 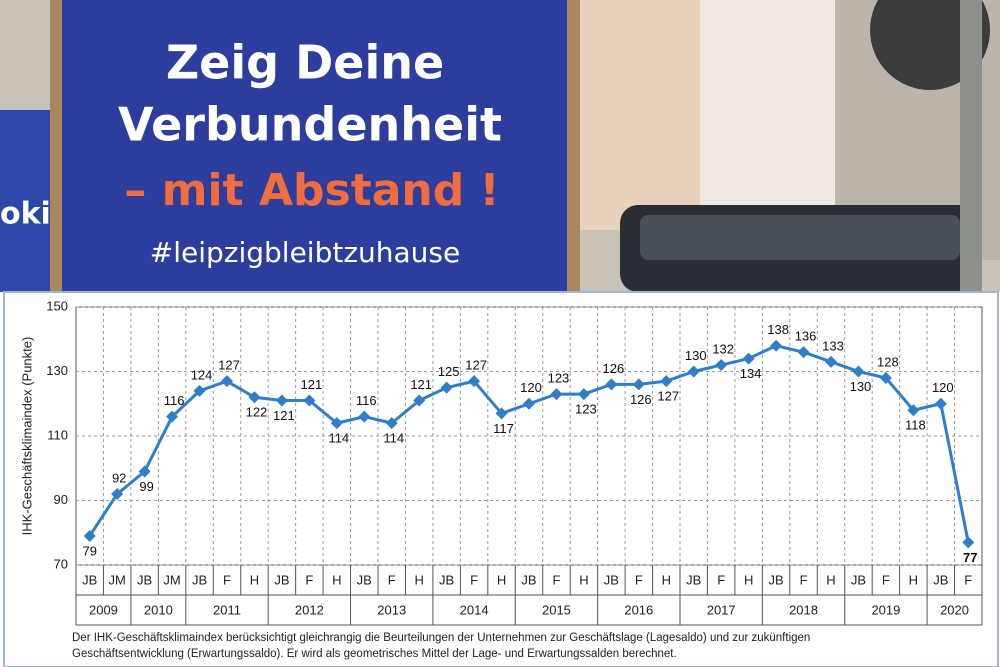 I want to click on value-label: 130, so click(x=861, y=386).